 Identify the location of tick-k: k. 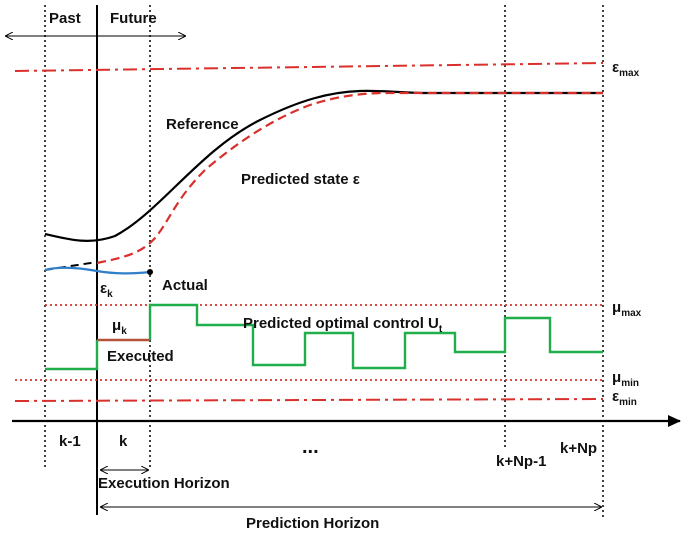
(123, 441).